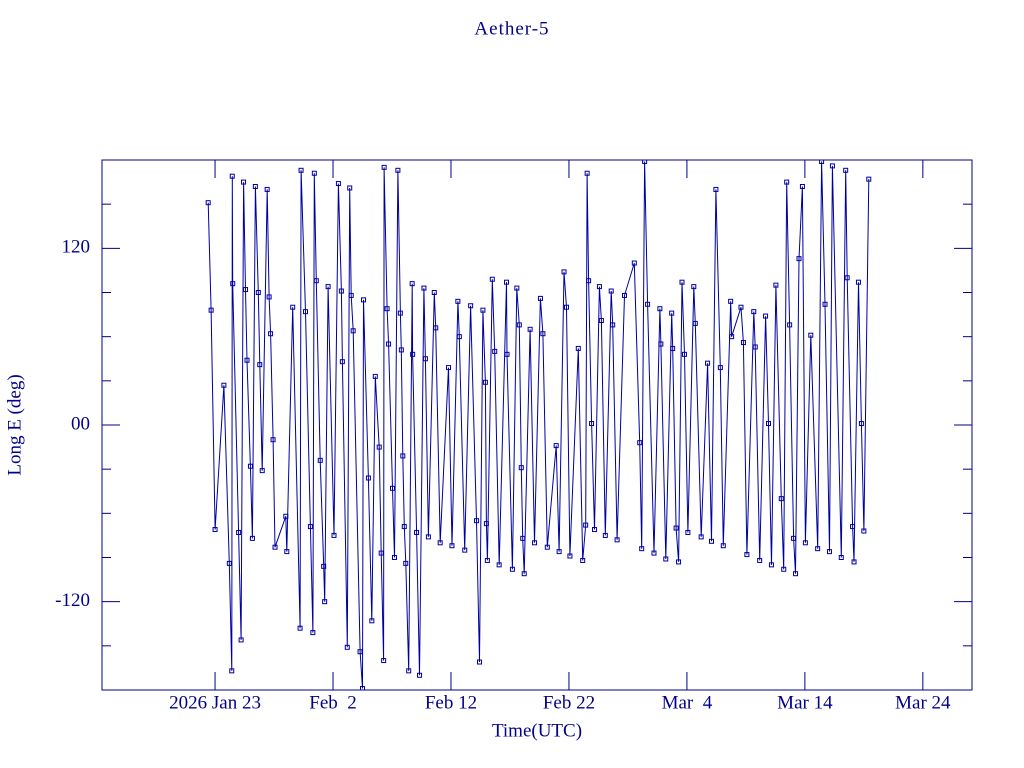  What do you see at coordinates (451, 702) in the screenshot?
I see `x-tick-label: Feb 12` at bounding box center [451, 702].